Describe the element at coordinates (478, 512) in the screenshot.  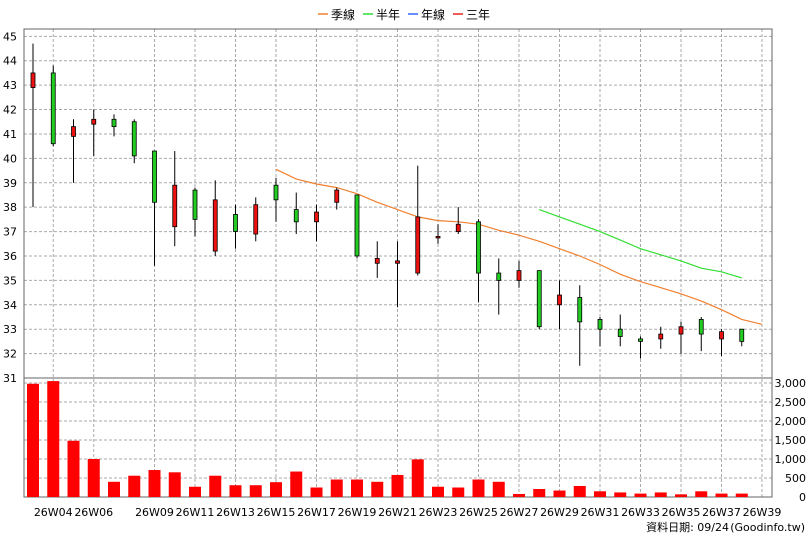
I see `x-tick-label-10: 26W25` at that location.